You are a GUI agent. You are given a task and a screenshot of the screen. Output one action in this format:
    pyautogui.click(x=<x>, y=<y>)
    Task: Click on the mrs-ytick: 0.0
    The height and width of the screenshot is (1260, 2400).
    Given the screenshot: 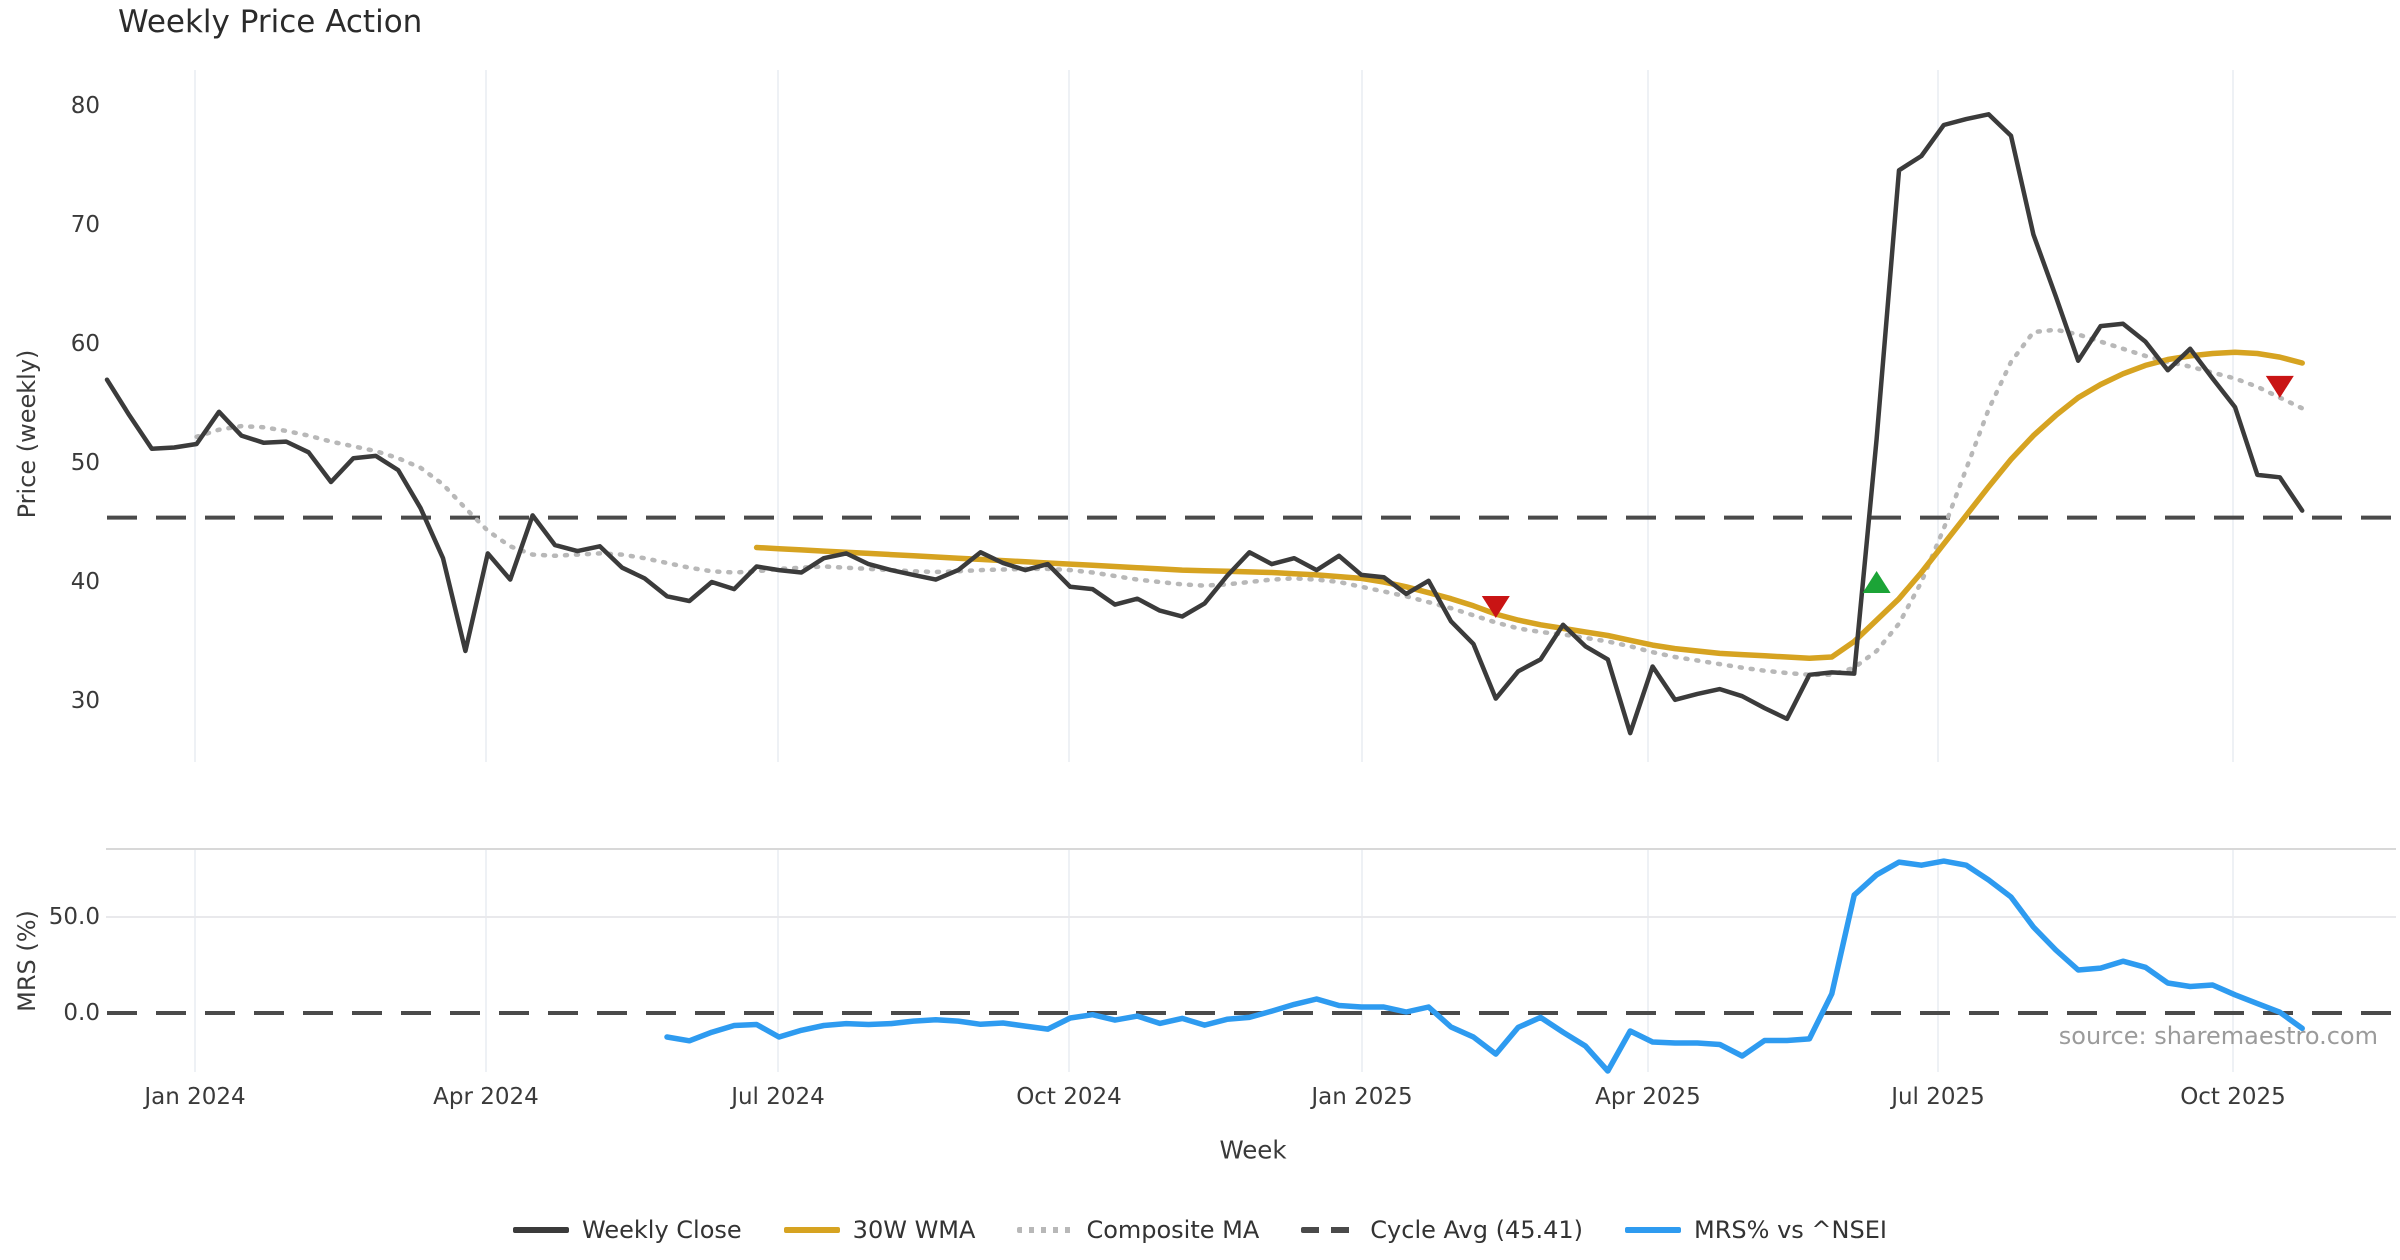 What is the action you would take?
    pyautogui.click(x=81, y=1013)
    